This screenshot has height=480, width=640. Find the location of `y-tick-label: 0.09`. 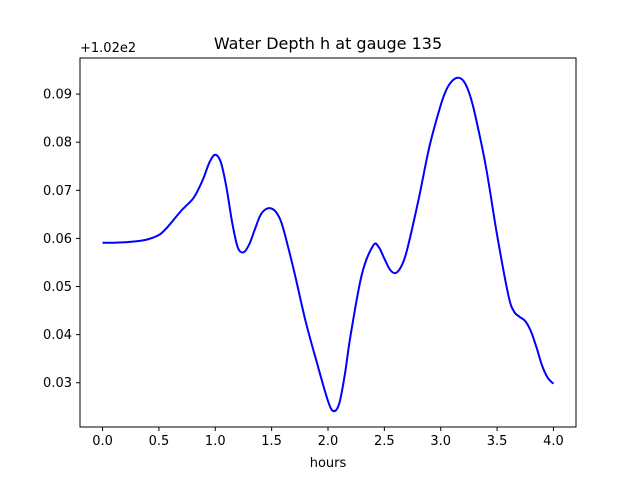

y-tick-label: 0.09 is located at coordinates (57, 95).